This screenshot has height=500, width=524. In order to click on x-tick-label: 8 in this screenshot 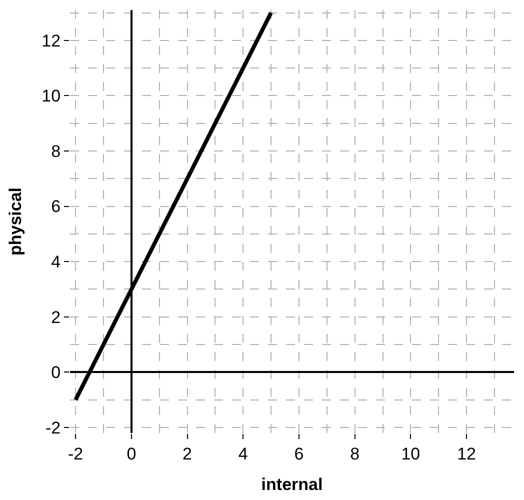, I will do `click(355, 454)`.